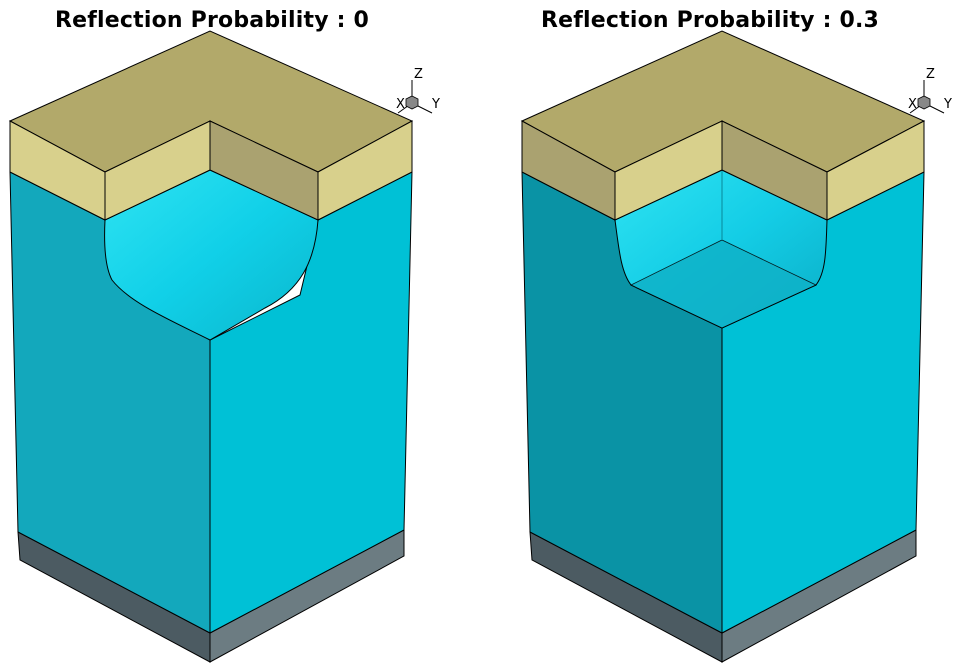 Image resolution: width=961 pixels, height=669 pixels. Describe the element at coordinates (723, 284) in the screenshot. I see `trench-floor` at that location.